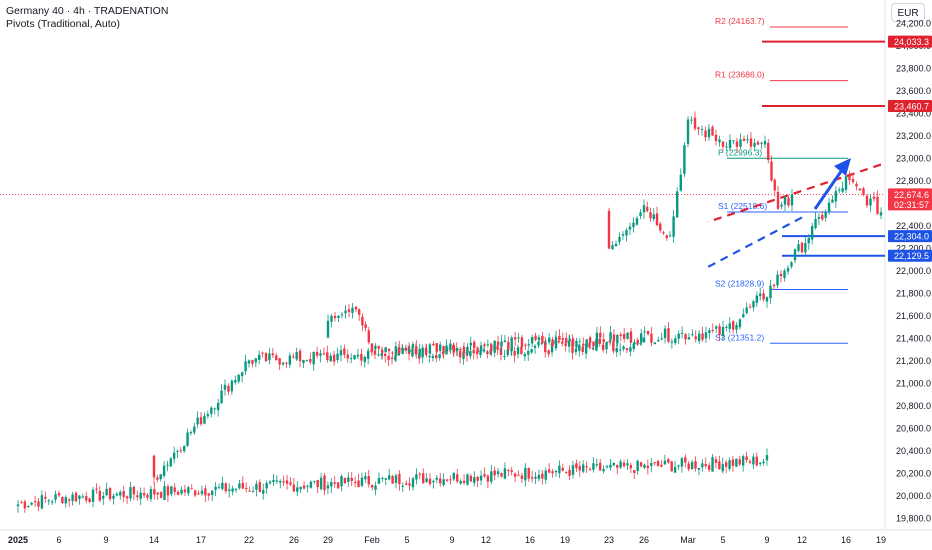 The height and width of the screenshot is (550, 932). What do you see at coordinates (63, 24) in the screenshot?
I see `indicator-legend: Pivots (Traditional, Auto)` at bounding box center [63, 24].